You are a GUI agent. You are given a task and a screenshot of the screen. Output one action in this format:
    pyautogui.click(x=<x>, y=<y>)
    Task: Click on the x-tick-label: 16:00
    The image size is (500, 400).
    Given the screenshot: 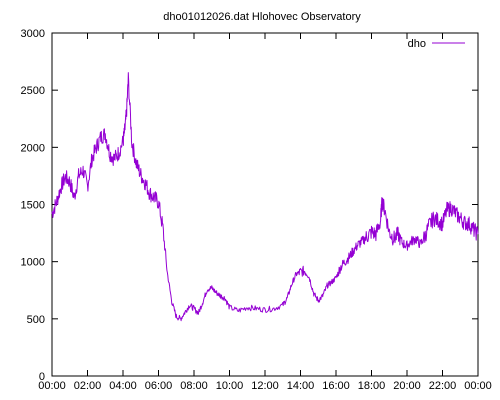 What is the action you would take?
    pyautogui.click(x=336, y=386)
    